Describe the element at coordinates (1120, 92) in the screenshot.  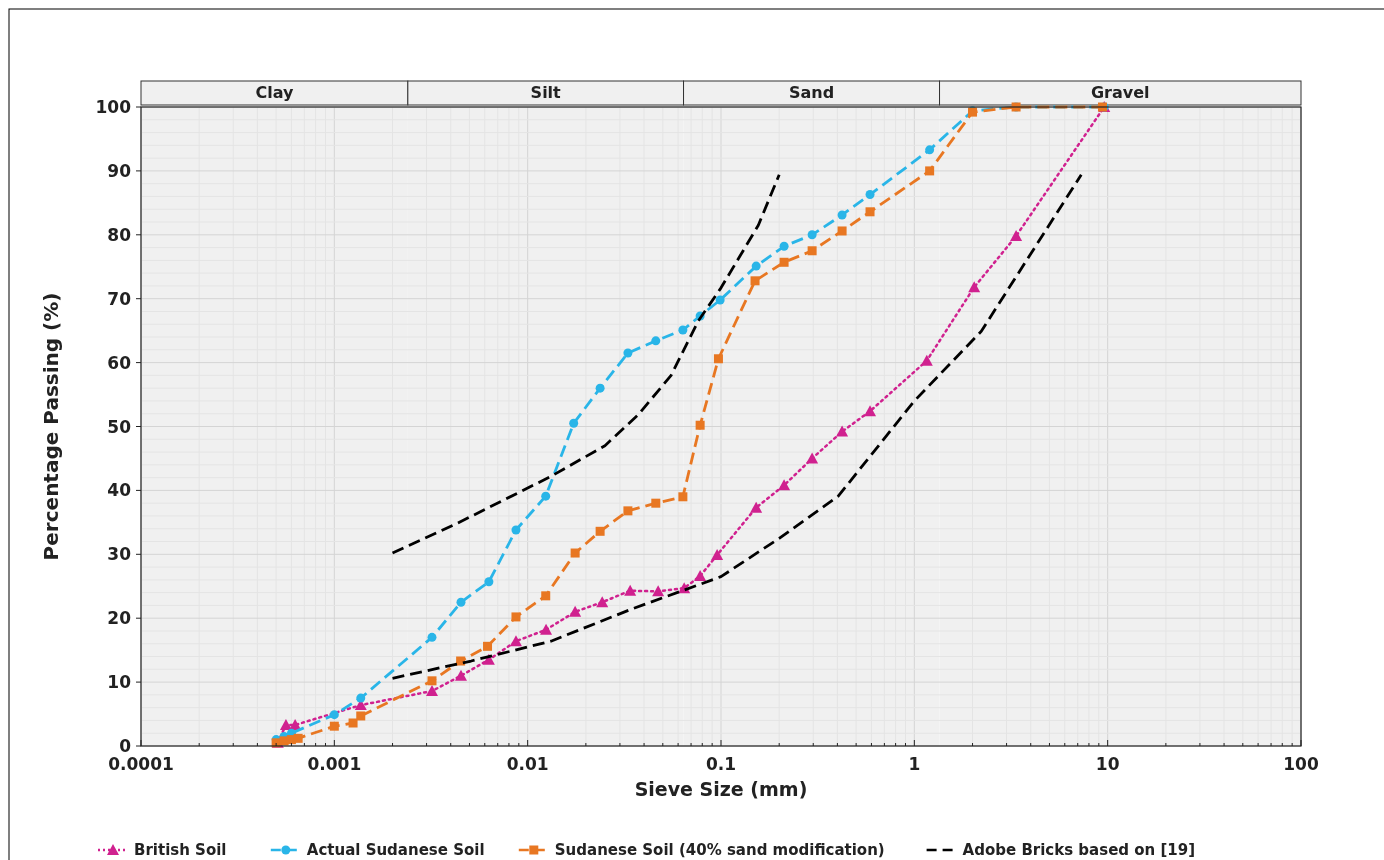
I see `band-label: Gravel` at that location.